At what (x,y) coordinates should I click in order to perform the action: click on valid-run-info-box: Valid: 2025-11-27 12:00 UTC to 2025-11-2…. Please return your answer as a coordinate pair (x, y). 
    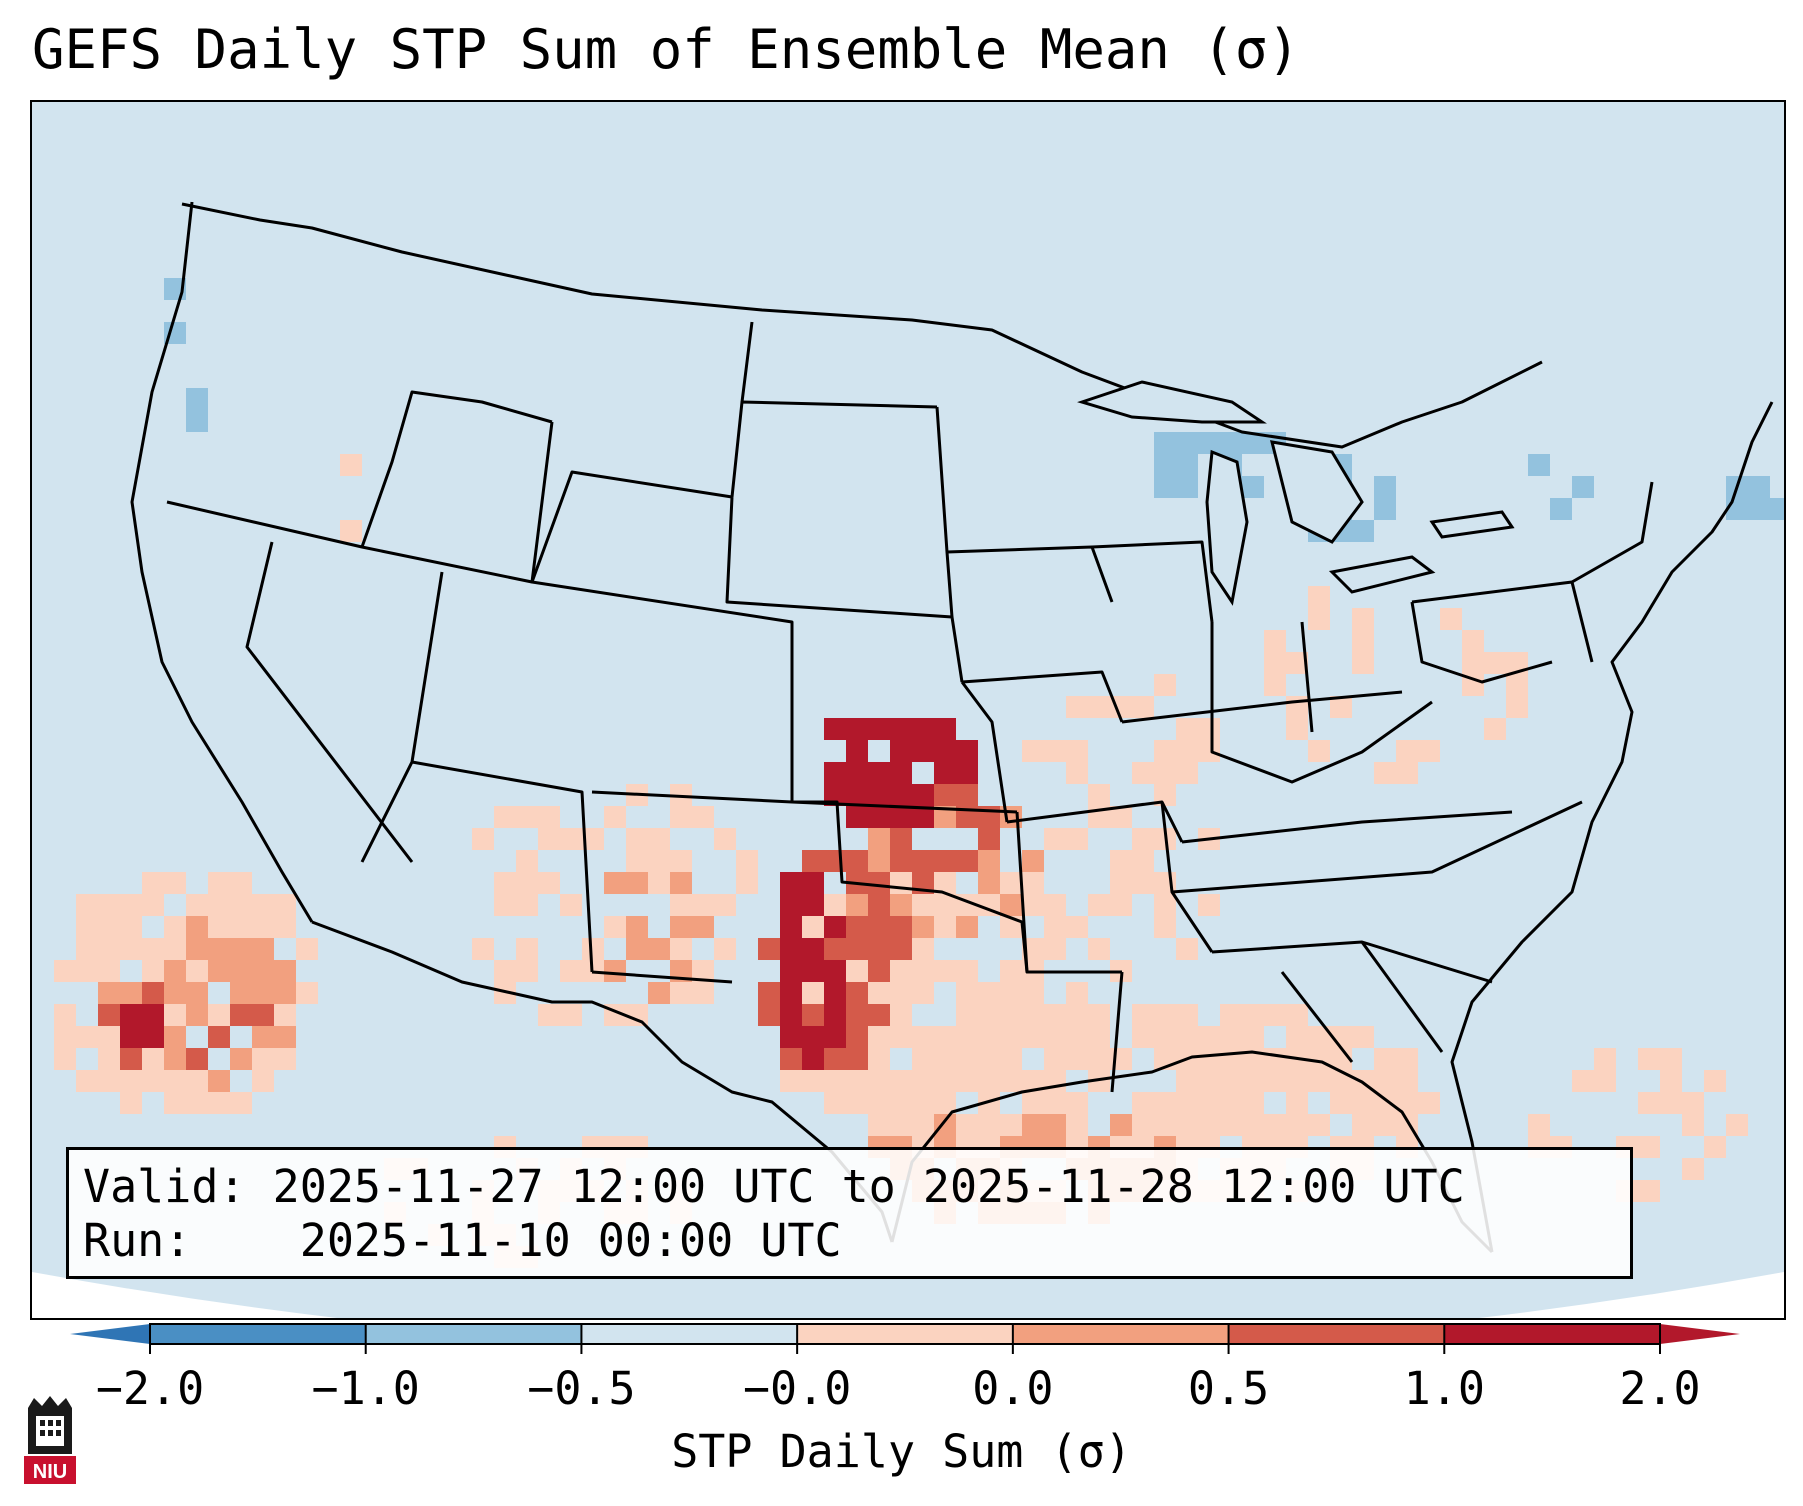
    Looking at the image, I should click on (849, 1213).